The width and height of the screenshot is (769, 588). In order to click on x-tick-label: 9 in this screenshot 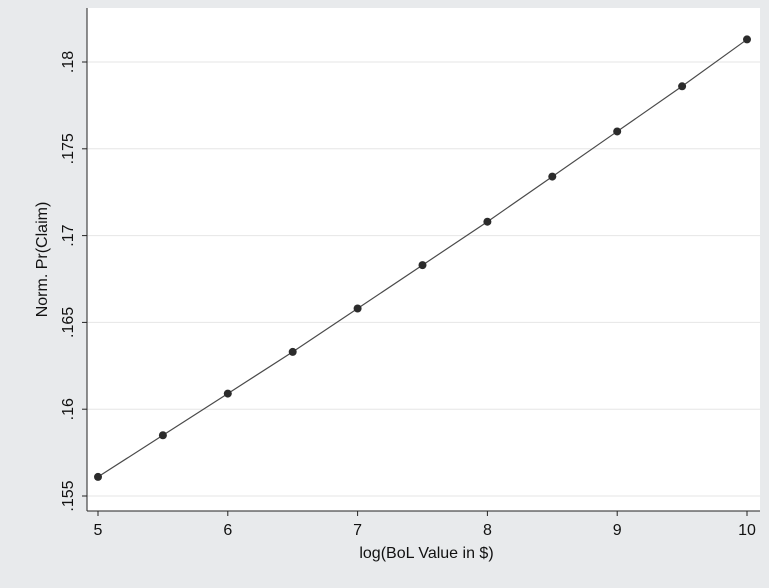, I will do `click(617, 530)`.